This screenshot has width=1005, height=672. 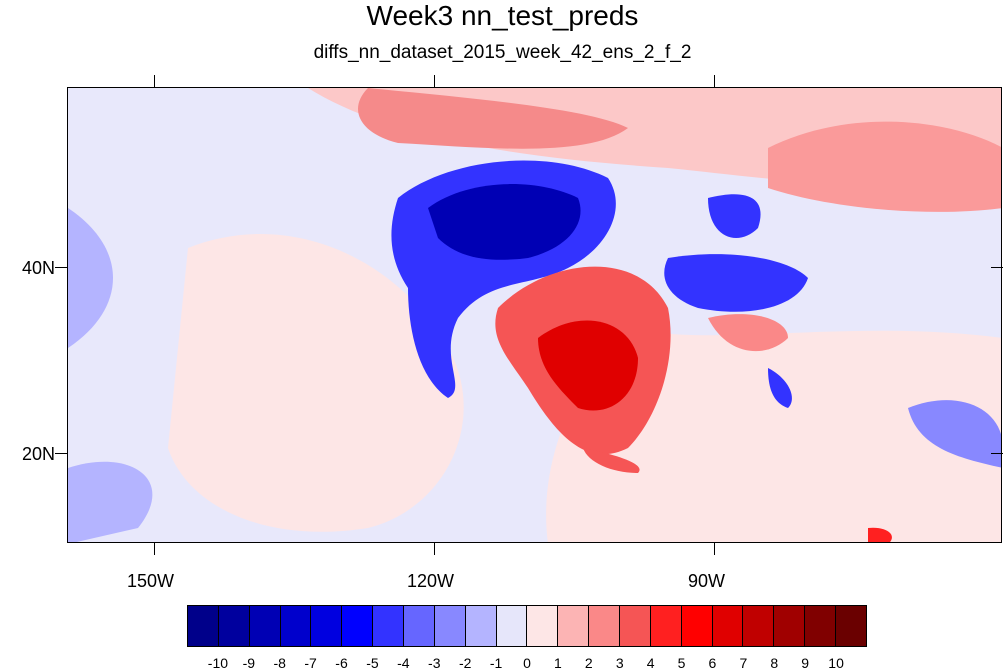 I want to click on colorbar-label: 8, so click(x=774, y=663).